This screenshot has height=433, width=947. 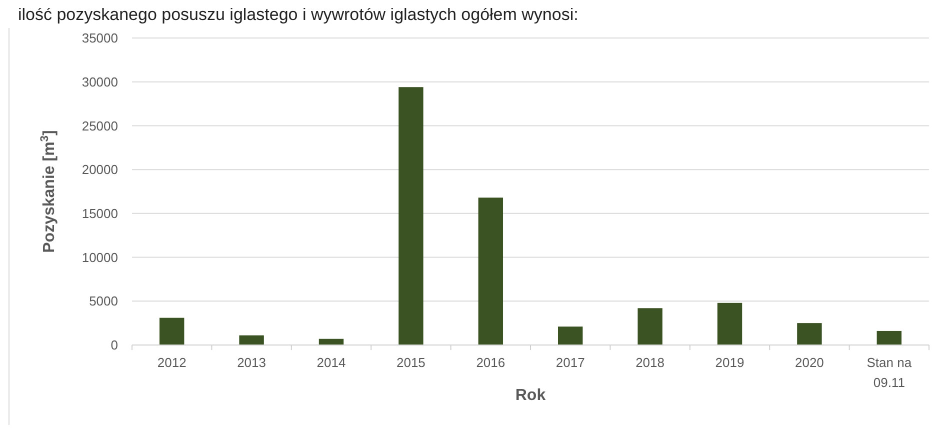 I want to click on y-tick-label: 15000, so click(x=100, y=213).